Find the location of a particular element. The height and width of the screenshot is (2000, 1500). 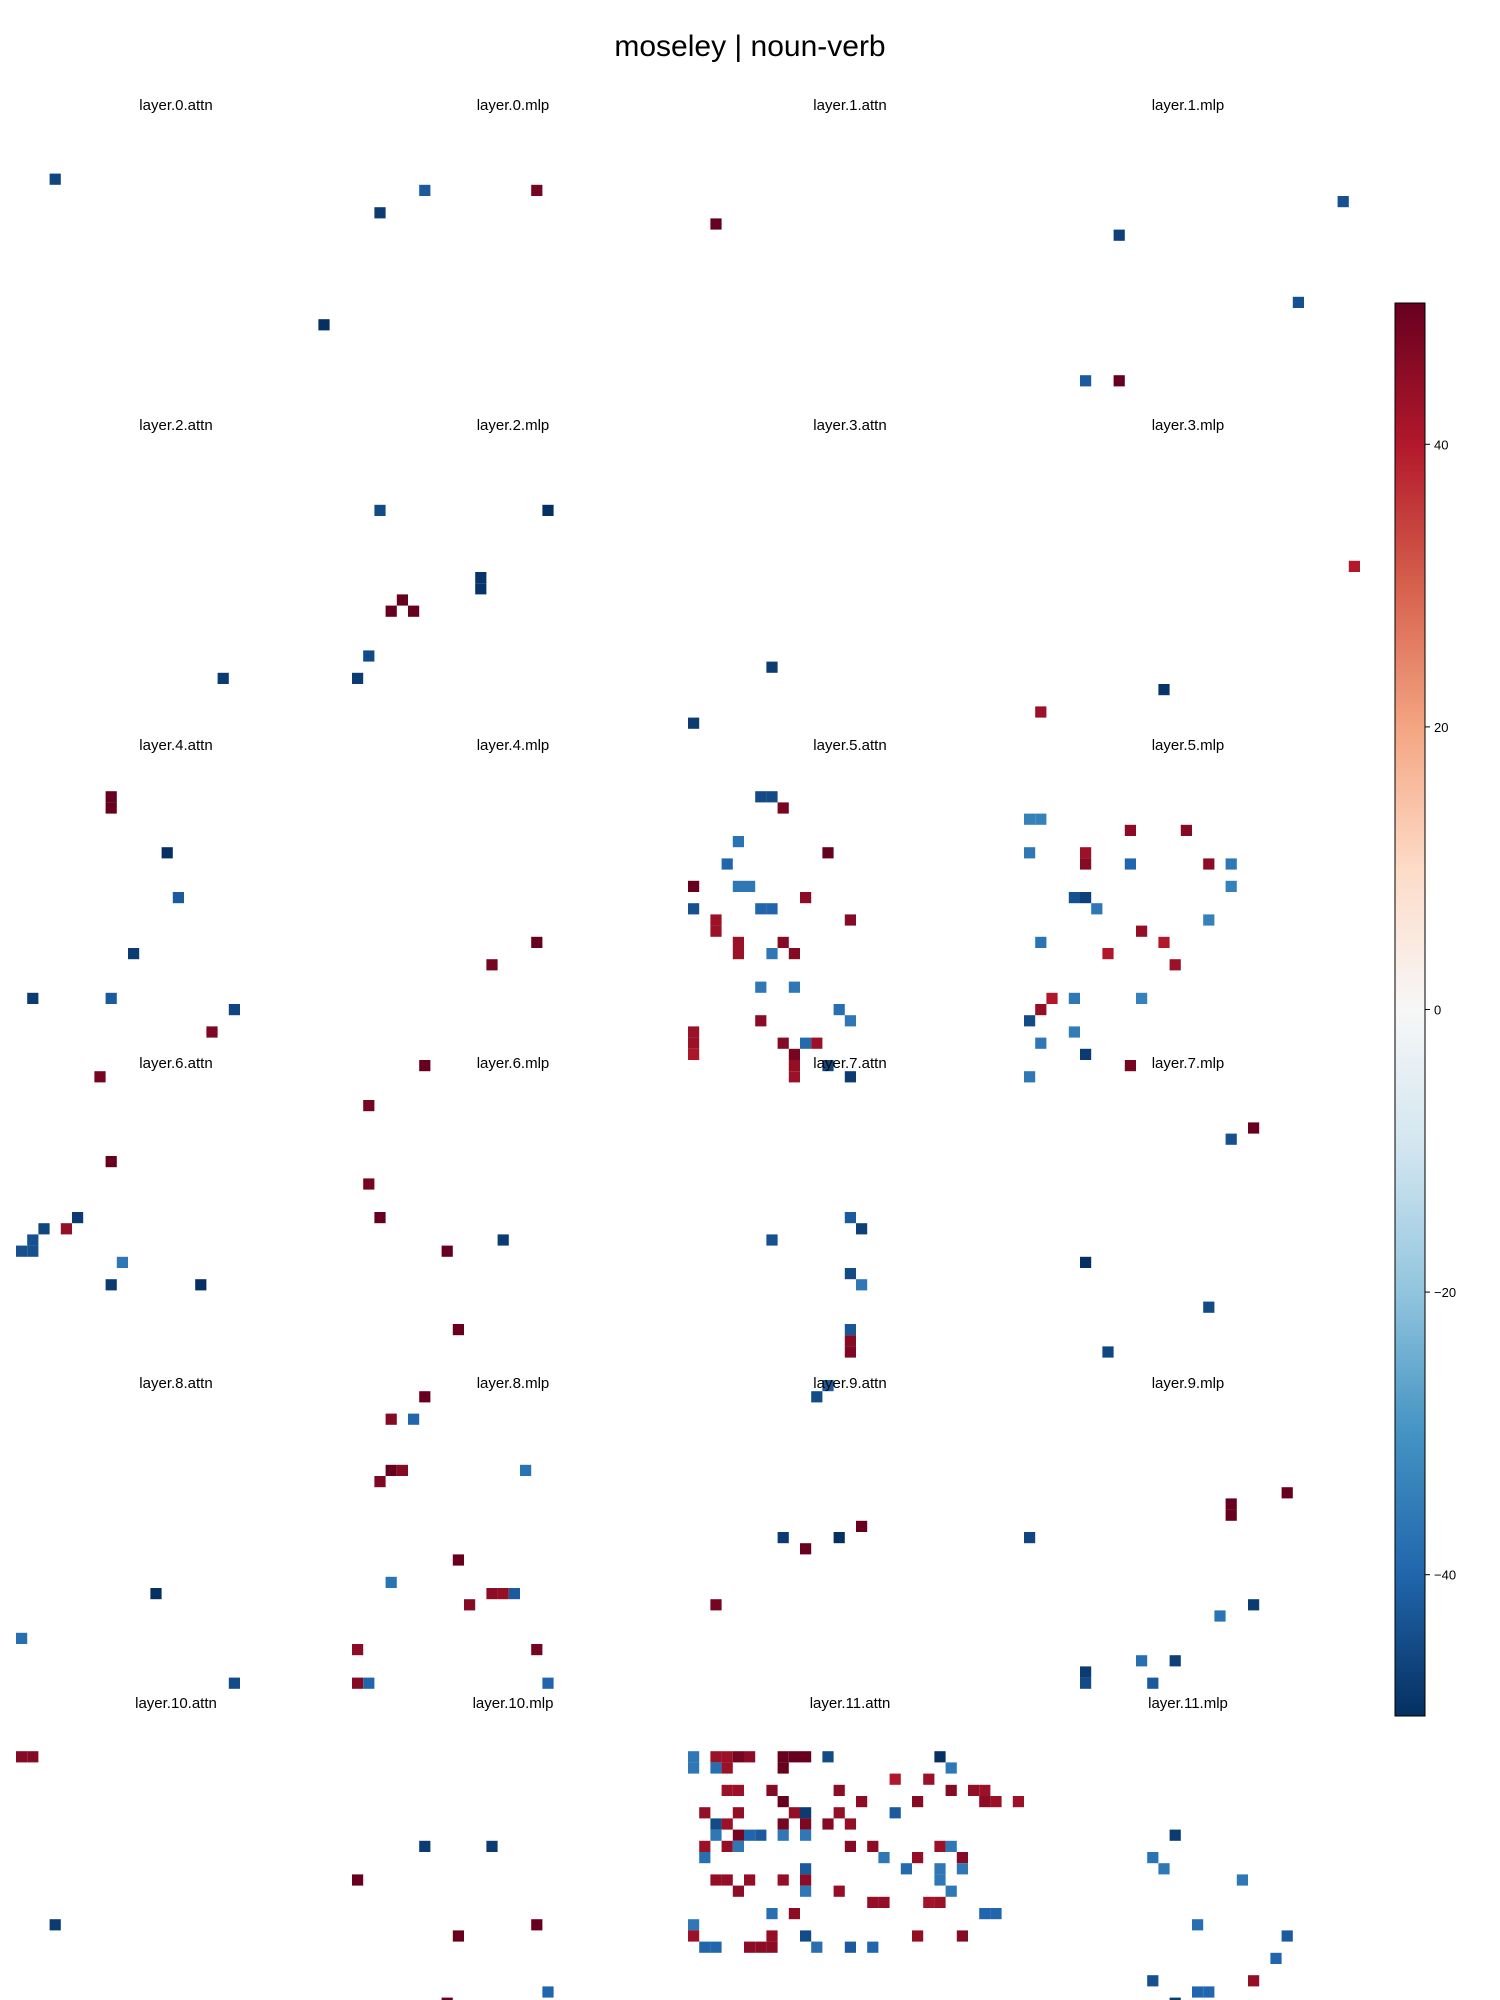

colorbar-tick-label: −20 is located at coordinates (1445, 1292).